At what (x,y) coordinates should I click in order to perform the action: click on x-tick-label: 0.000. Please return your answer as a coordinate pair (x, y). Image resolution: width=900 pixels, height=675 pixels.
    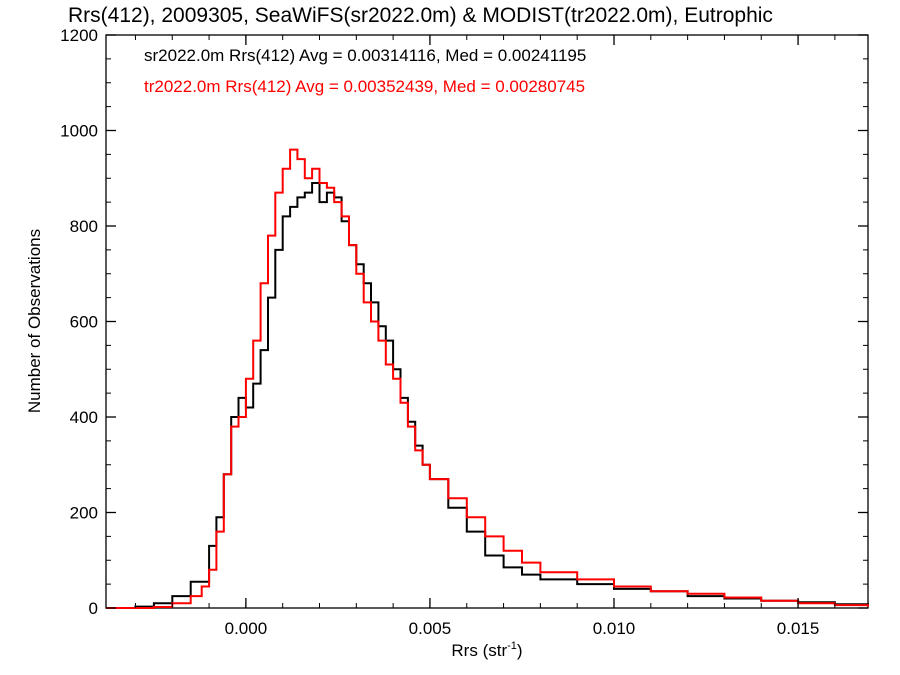
    Looking at the image, I should click on (246, 628).